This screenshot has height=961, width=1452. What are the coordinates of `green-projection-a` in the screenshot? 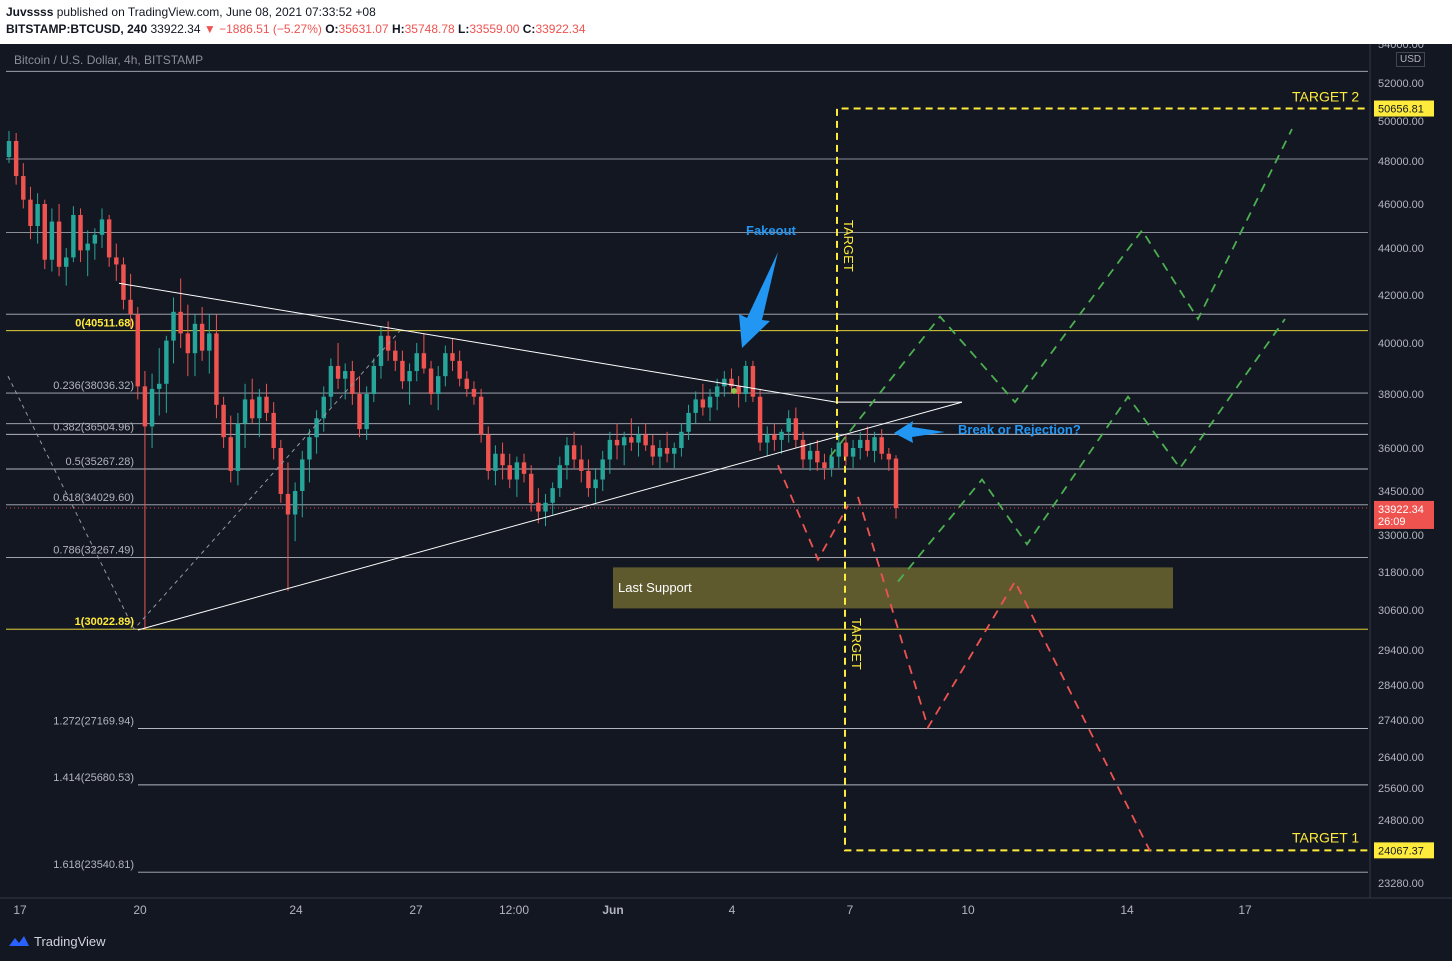 It's located at (1061, 293).